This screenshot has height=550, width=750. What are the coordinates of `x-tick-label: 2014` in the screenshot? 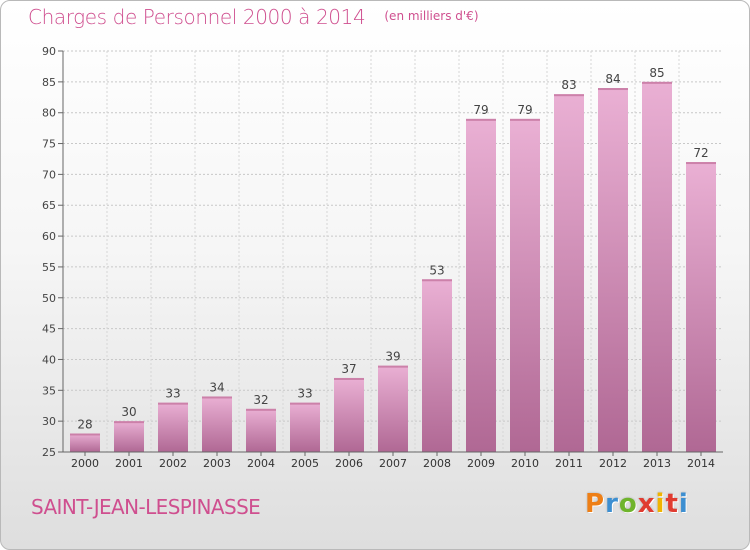 It's located at (701, 463).